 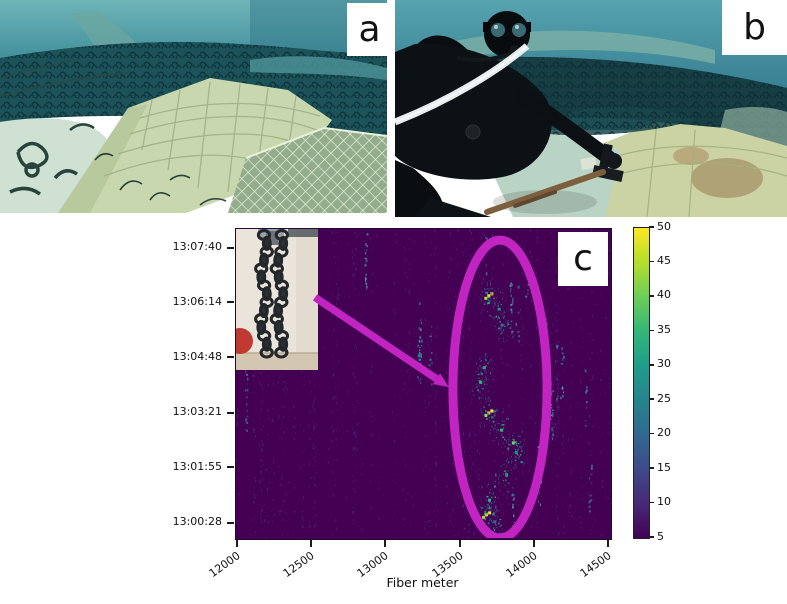 I want to click on colorbar-tick-label: 20, so click(x=664, y=433).